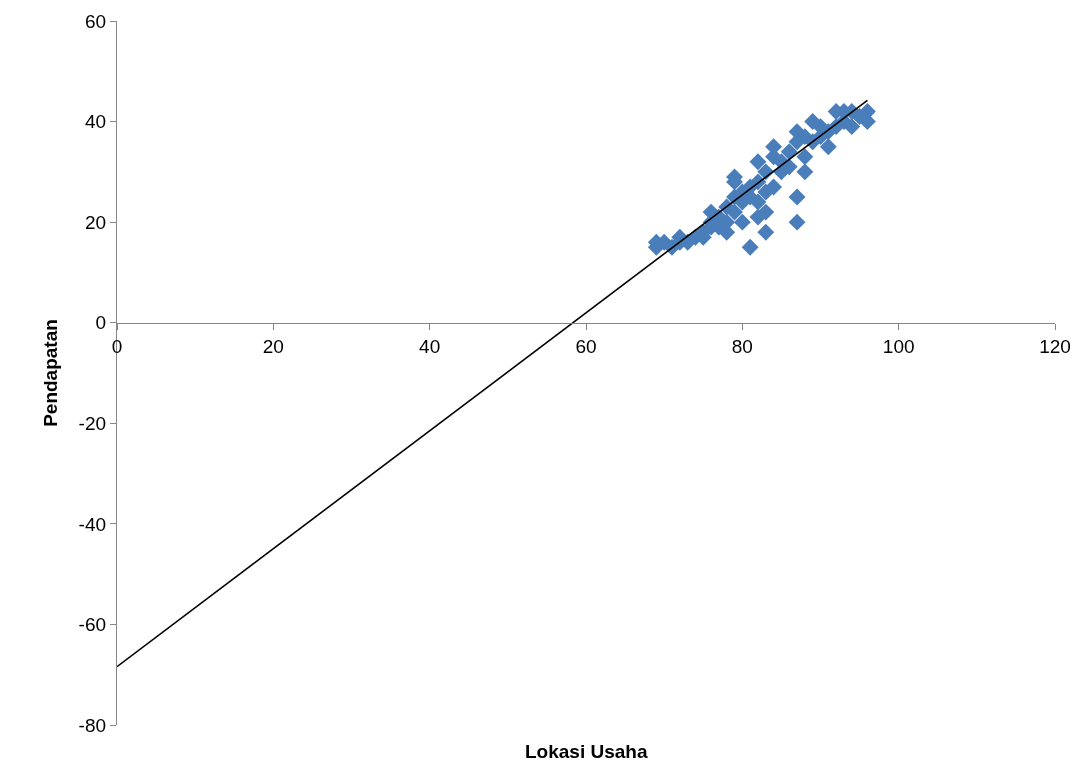 Image resolution: width=1085 pixels, height=764 pixels. Describe the element at coordinates (742, 346) in the screenshot. I see `x-tick-label: 80` at that location.